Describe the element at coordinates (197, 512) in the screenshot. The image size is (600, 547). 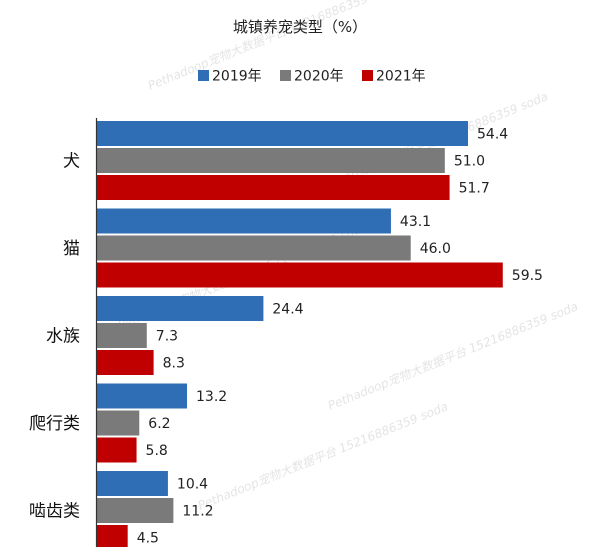
I see `value-label: 11.2` at that location.